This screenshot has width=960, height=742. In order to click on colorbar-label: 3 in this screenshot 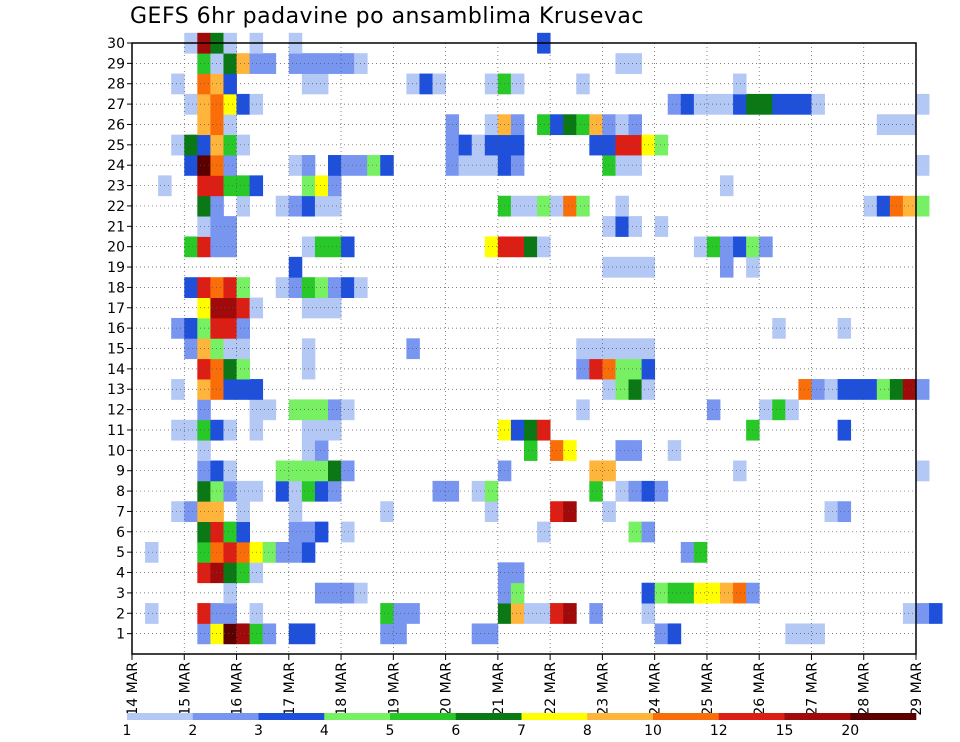, I will do `click(258, 731)`.